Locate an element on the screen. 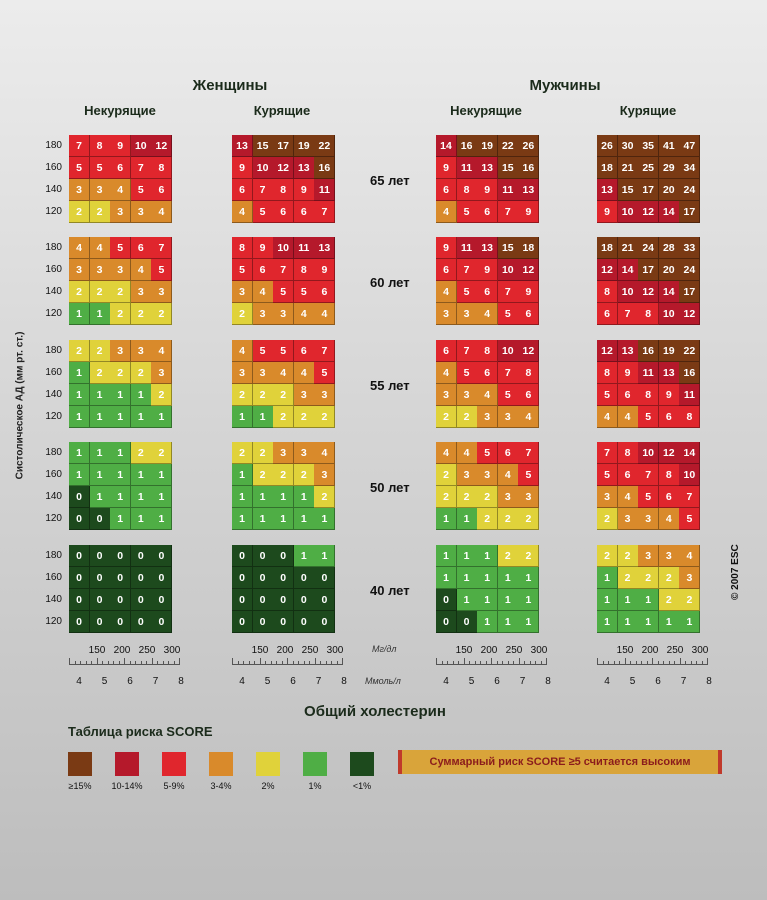 The width and height of the screenshot is (767, 900). men-smoking-label: Курящие is located at coordinates (648, 110).